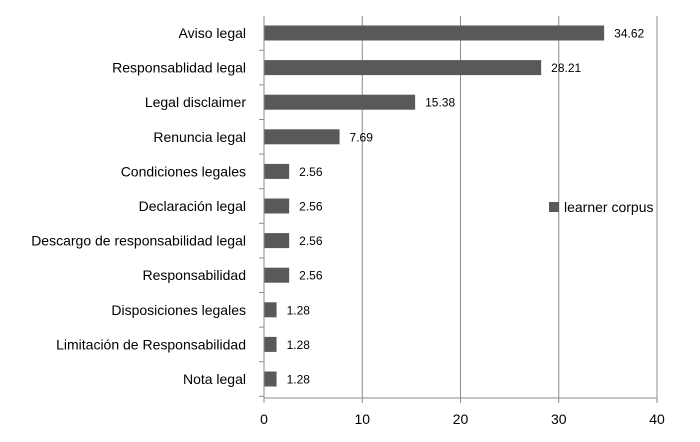 The image size is (700, 442). Describe the element at coordinates (151, 344) in the screenshot. I see `category-label-10: Limitación de Responsabilidad` at that location.